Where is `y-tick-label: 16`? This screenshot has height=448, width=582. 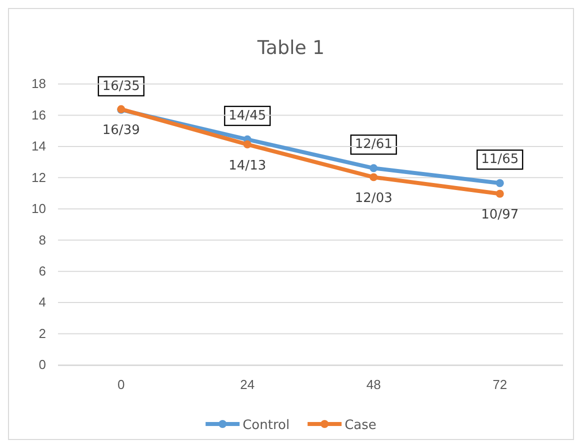
y-tick-label: 16 is located at coordinates (39, 114).